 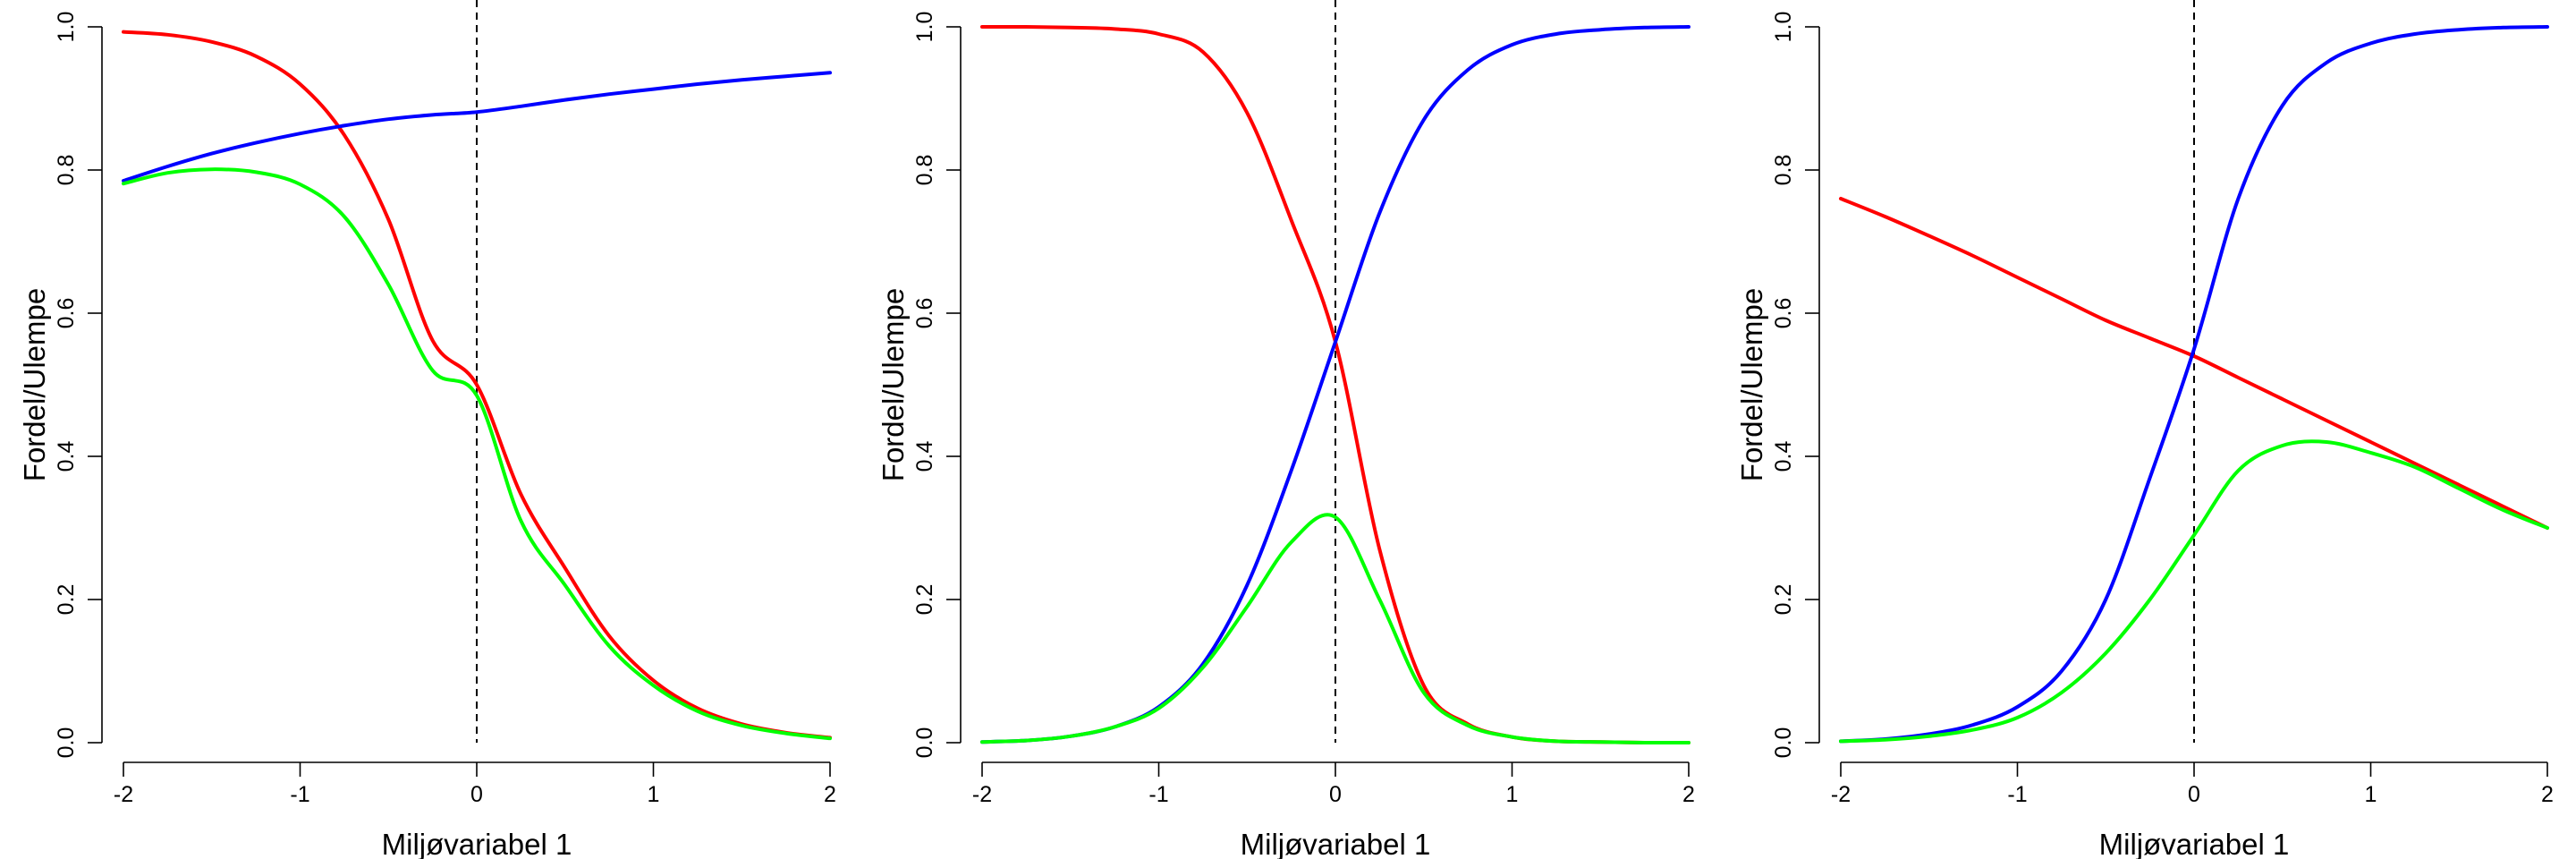 I want to click on series-line-blue, so click(x=477, y=127).